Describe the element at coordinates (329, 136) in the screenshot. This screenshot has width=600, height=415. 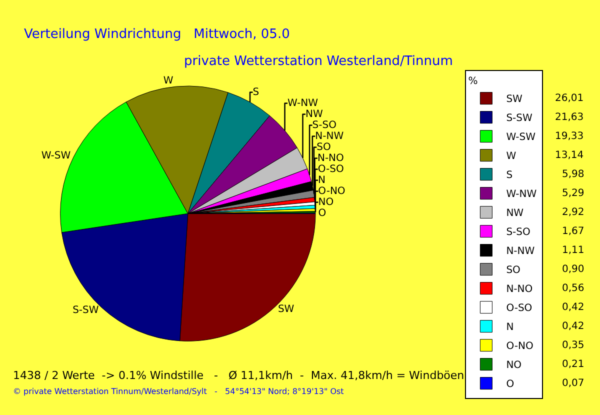
I see `slice-label: N-NW` at that location.